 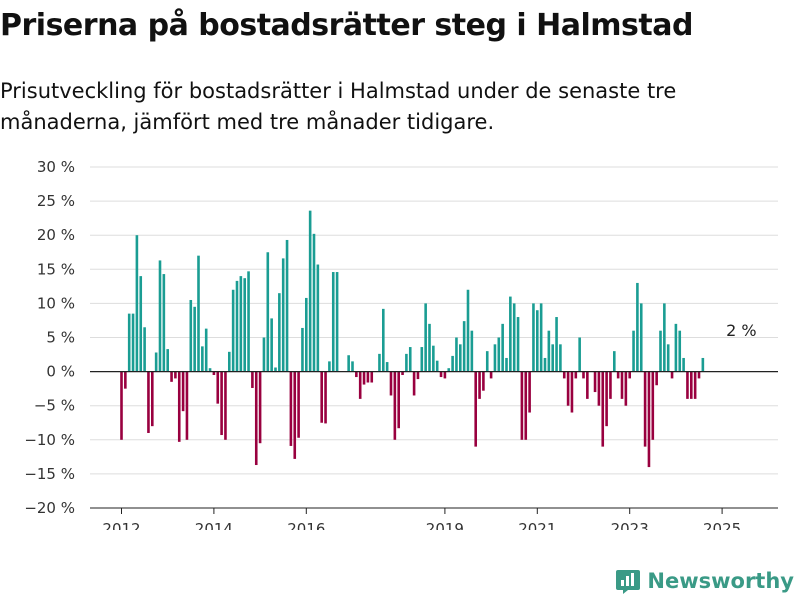 What do you see at coordinates (537, 525) in the screenshot?
I see `x-tick-label: 2021` at bounding box center [537, 525].